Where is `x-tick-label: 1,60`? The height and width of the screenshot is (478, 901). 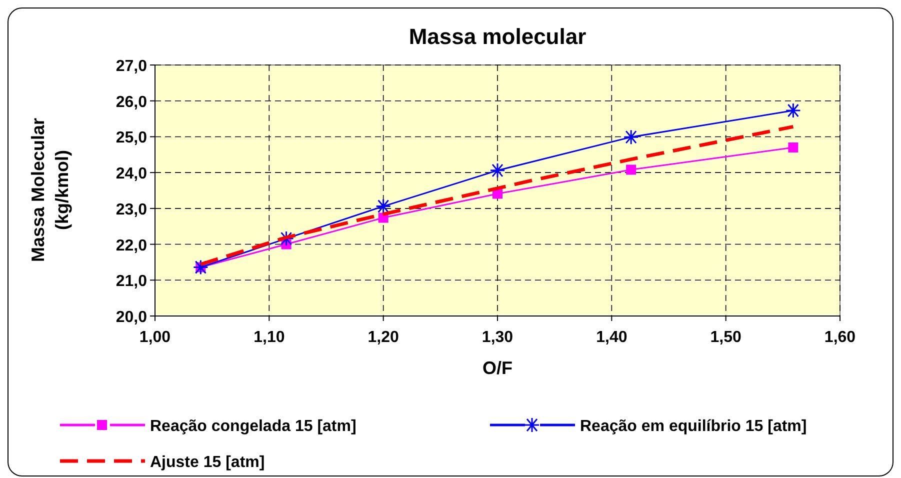
x-tick-label: 1,60 is located at coordinates (840, 337).